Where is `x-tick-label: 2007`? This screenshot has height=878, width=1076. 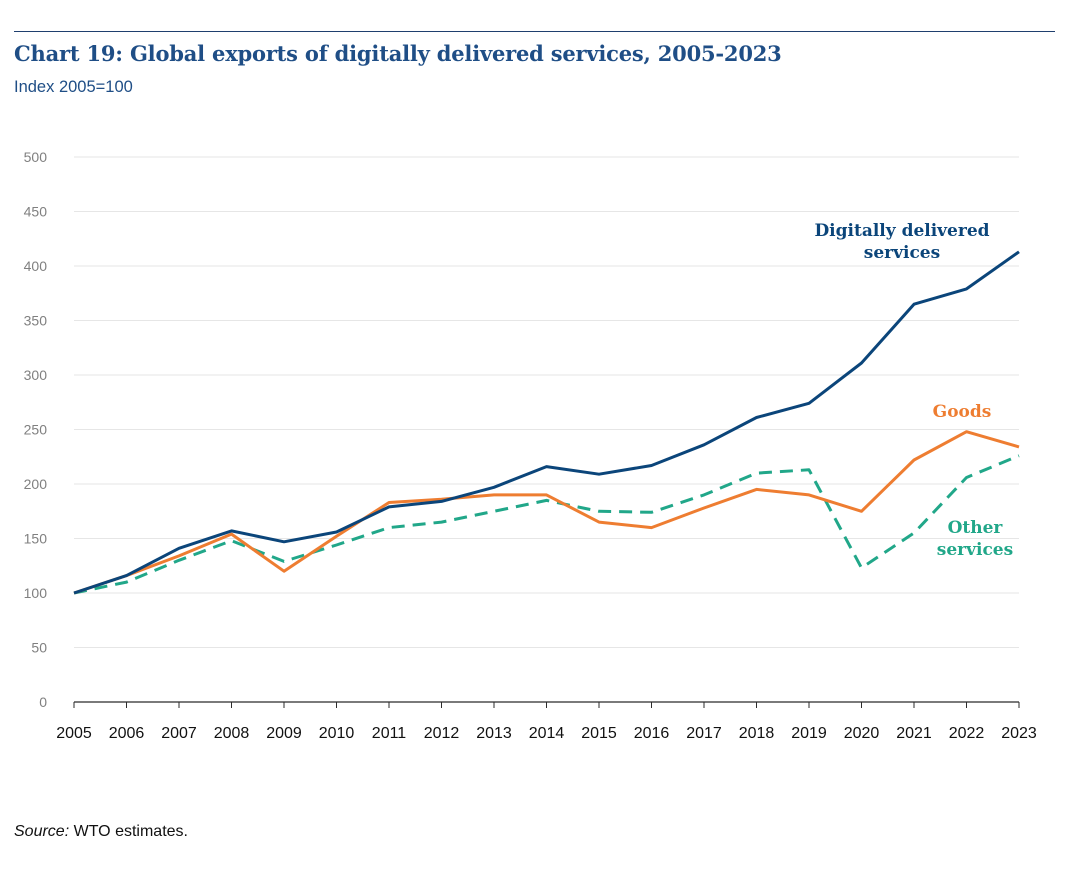 x-tick-label: 2007 is located at coordinates (179, 733).